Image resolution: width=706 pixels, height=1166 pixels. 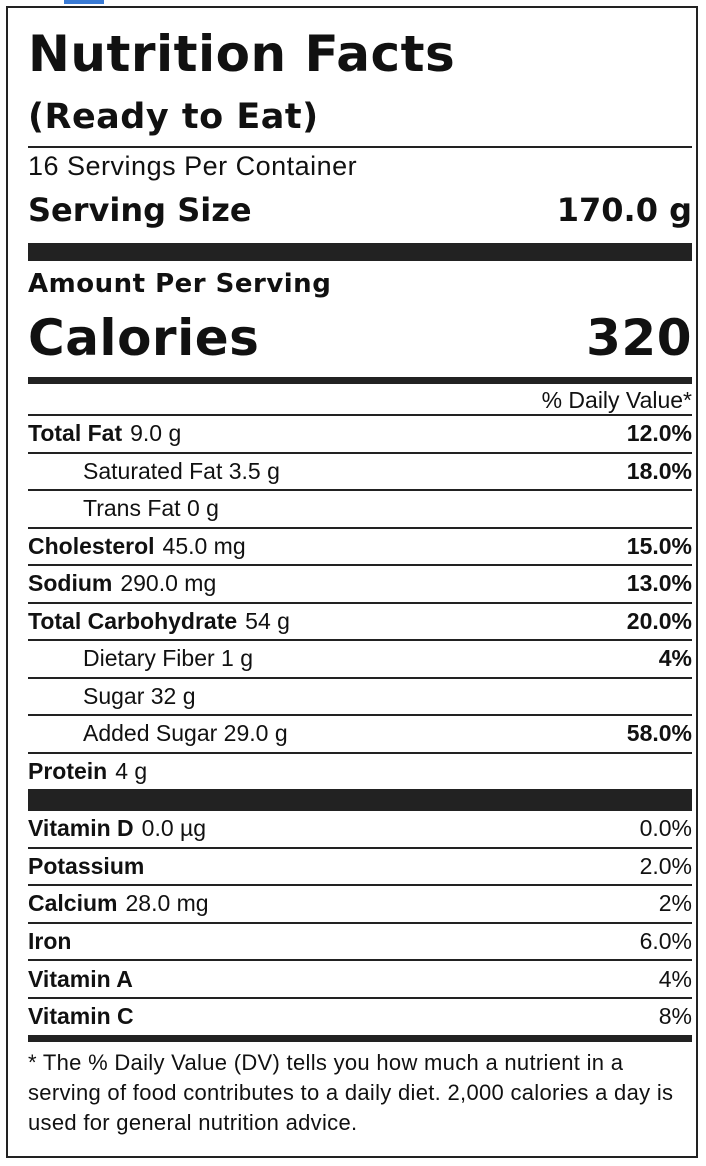 I want to click on nutrient-name: Total Carbohydrate, so click(x=133, y=620).